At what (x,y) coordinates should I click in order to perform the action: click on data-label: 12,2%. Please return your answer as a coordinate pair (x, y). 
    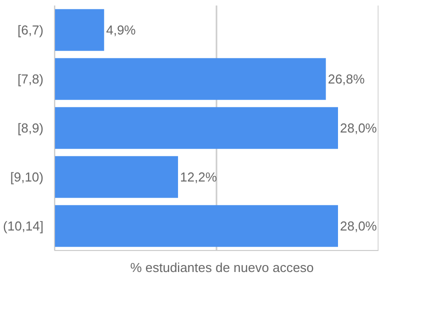
    Looking at the image, I should click on (199, 177).